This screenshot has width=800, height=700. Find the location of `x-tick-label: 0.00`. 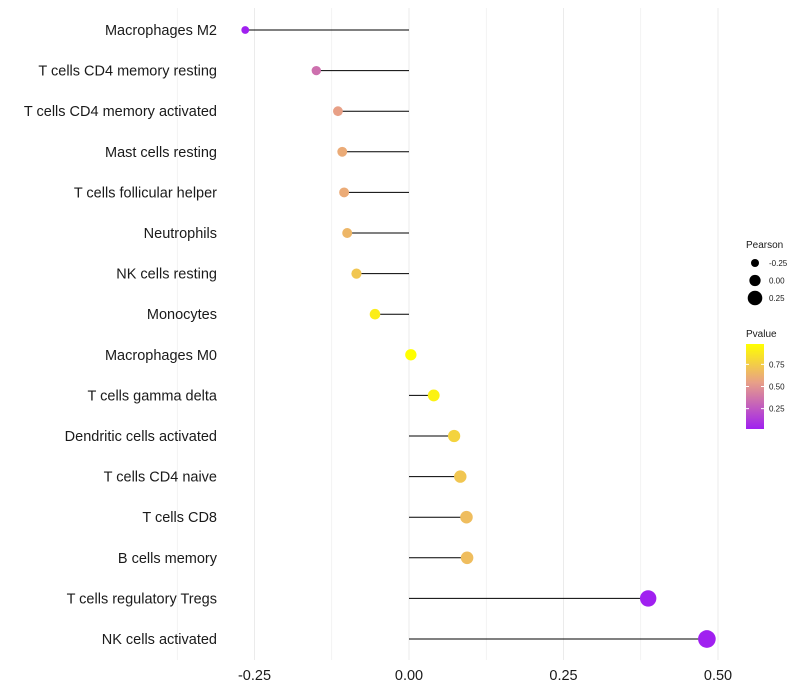

x-tick-label: 0.00 is located at coordinates (409, 676).